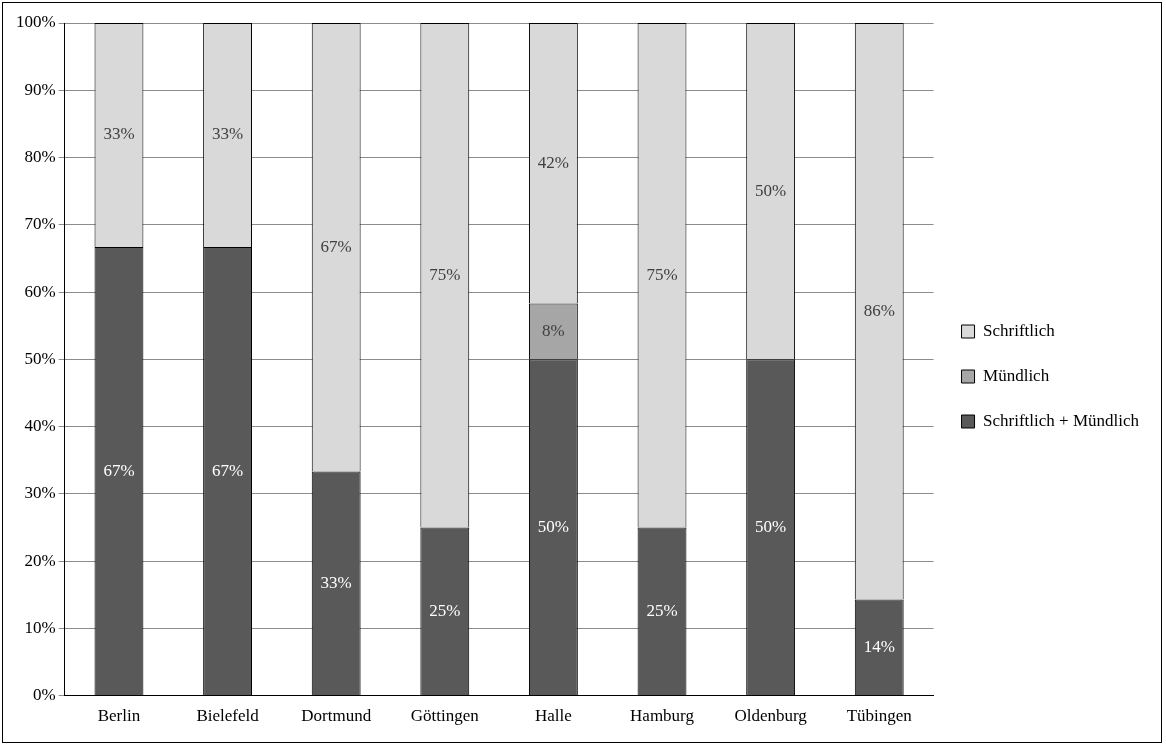  Describe the element at coordinates (771, 716) in the screenshot. I see `x-tick-label: Oldenburg` at that location.